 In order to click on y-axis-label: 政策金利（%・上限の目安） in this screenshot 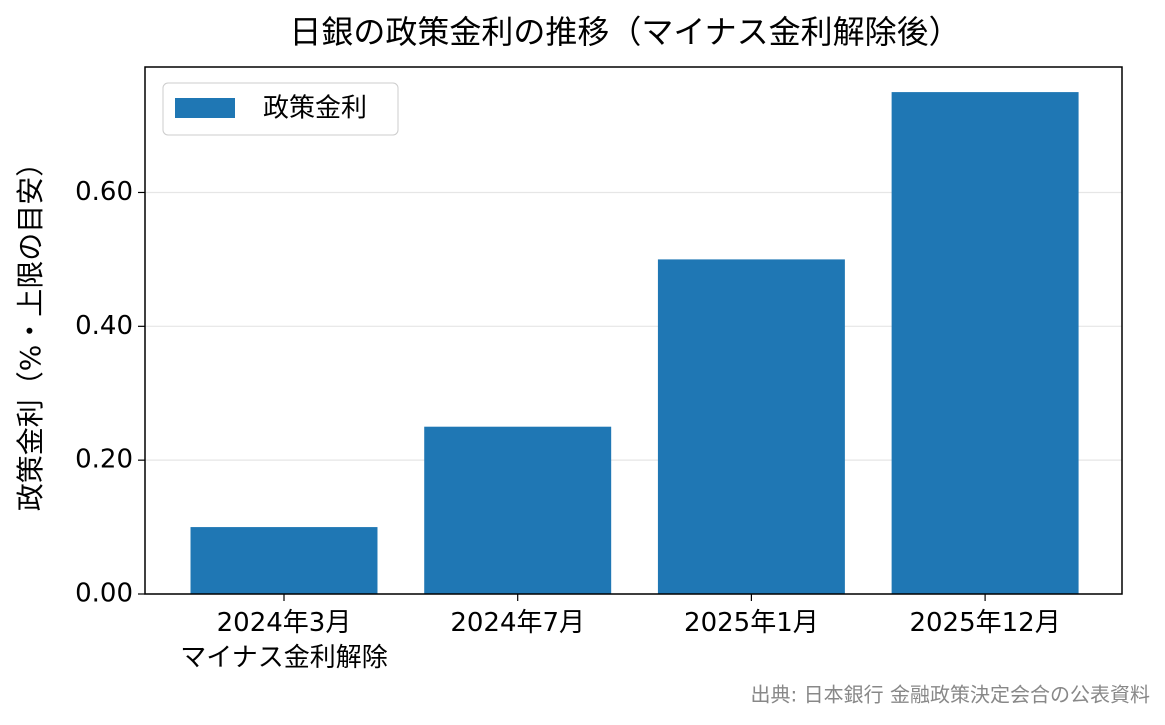, I will do `click(30, 330)`.